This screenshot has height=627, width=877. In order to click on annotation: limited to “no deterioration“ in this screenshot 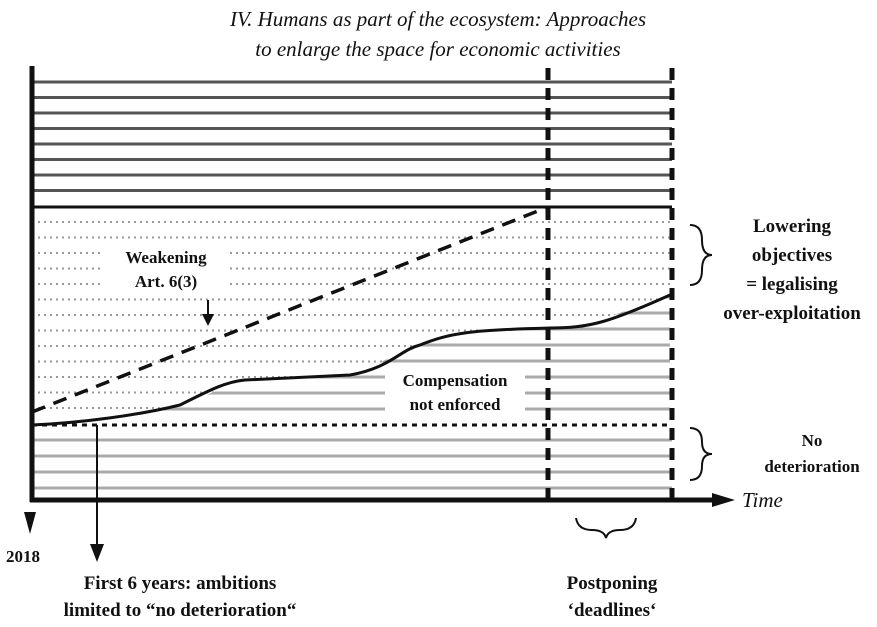, I will do `click(180, 610)`.